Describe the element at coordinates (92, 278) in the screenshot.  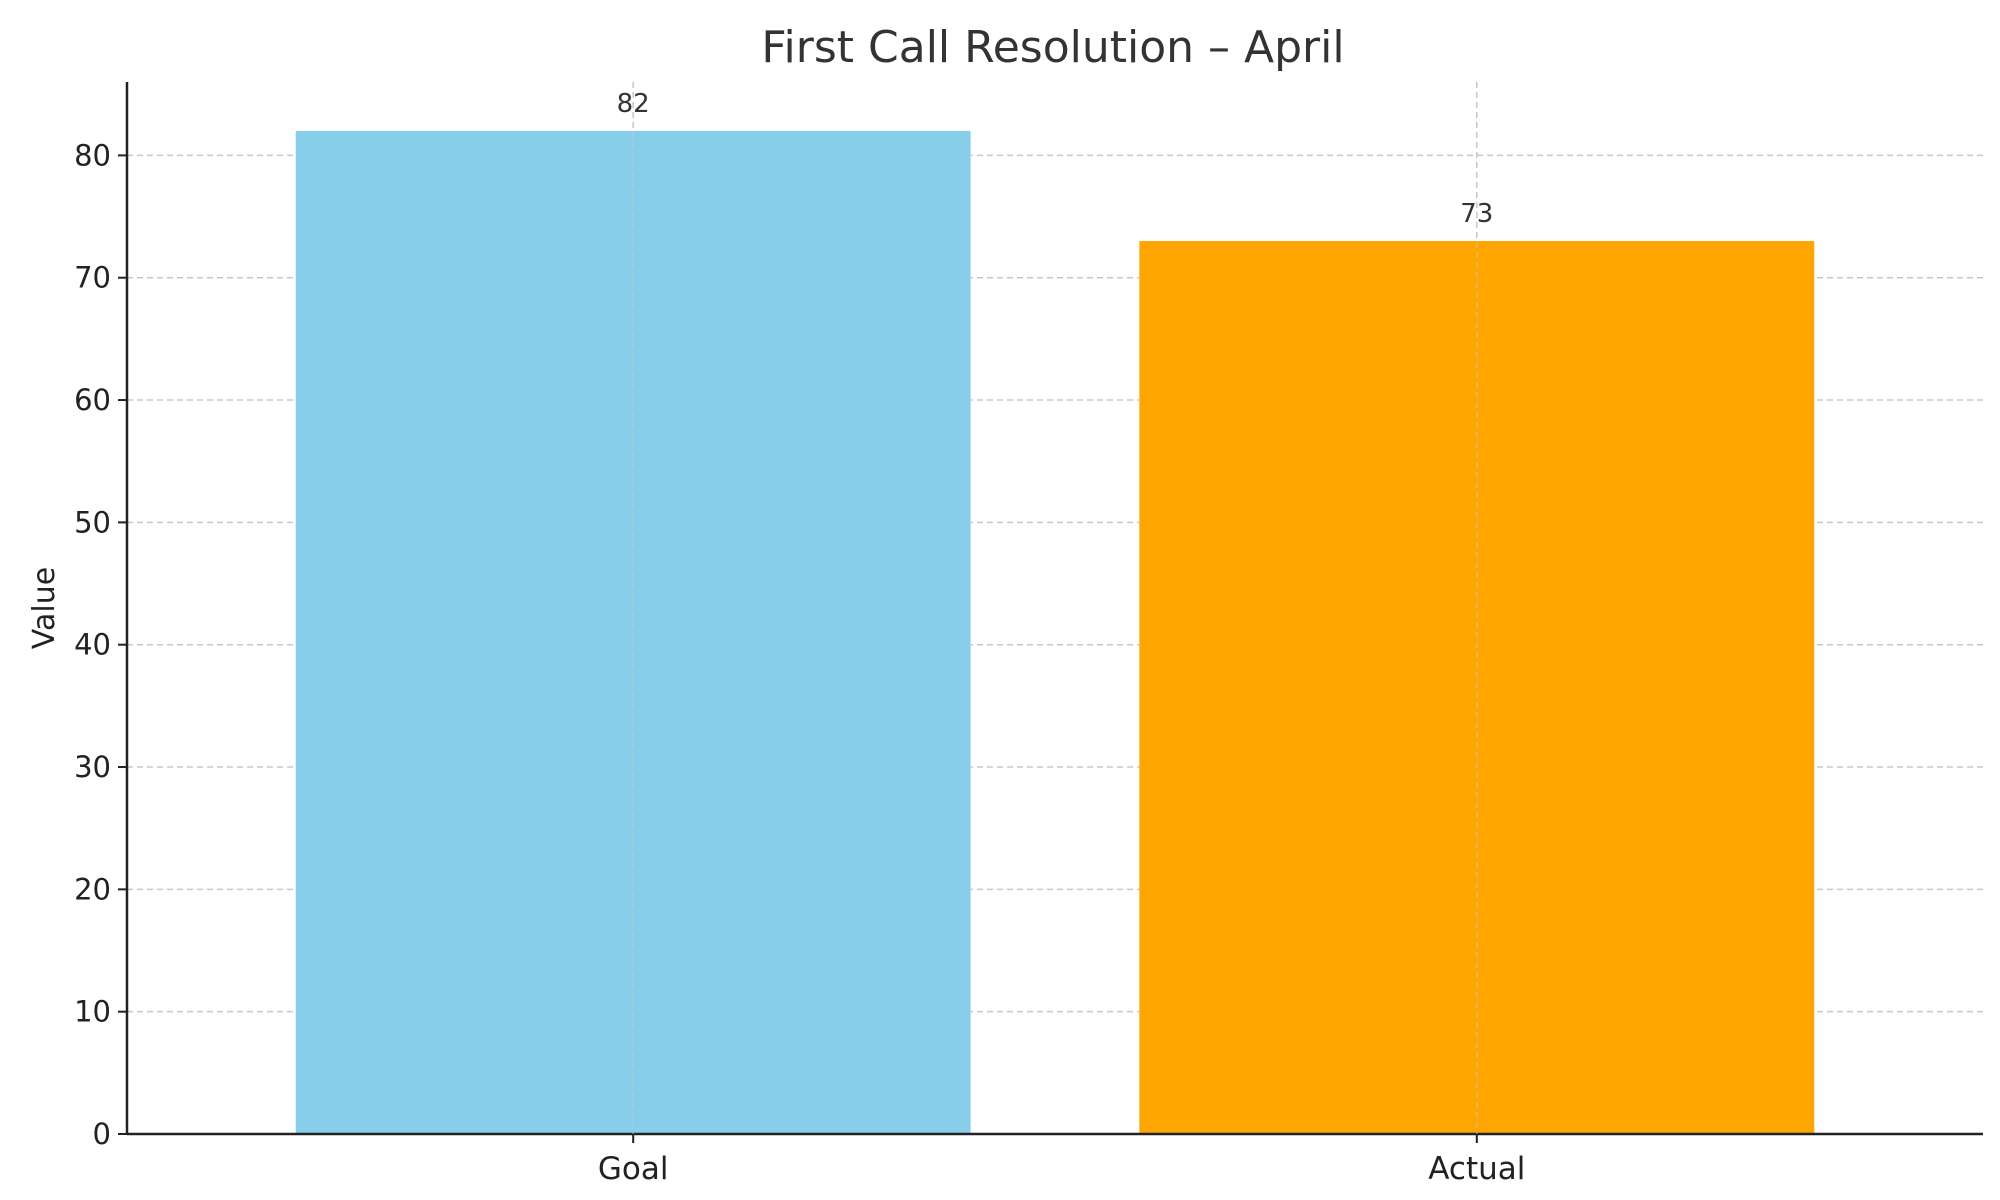
I see `y-tick-label: 70` at that location.